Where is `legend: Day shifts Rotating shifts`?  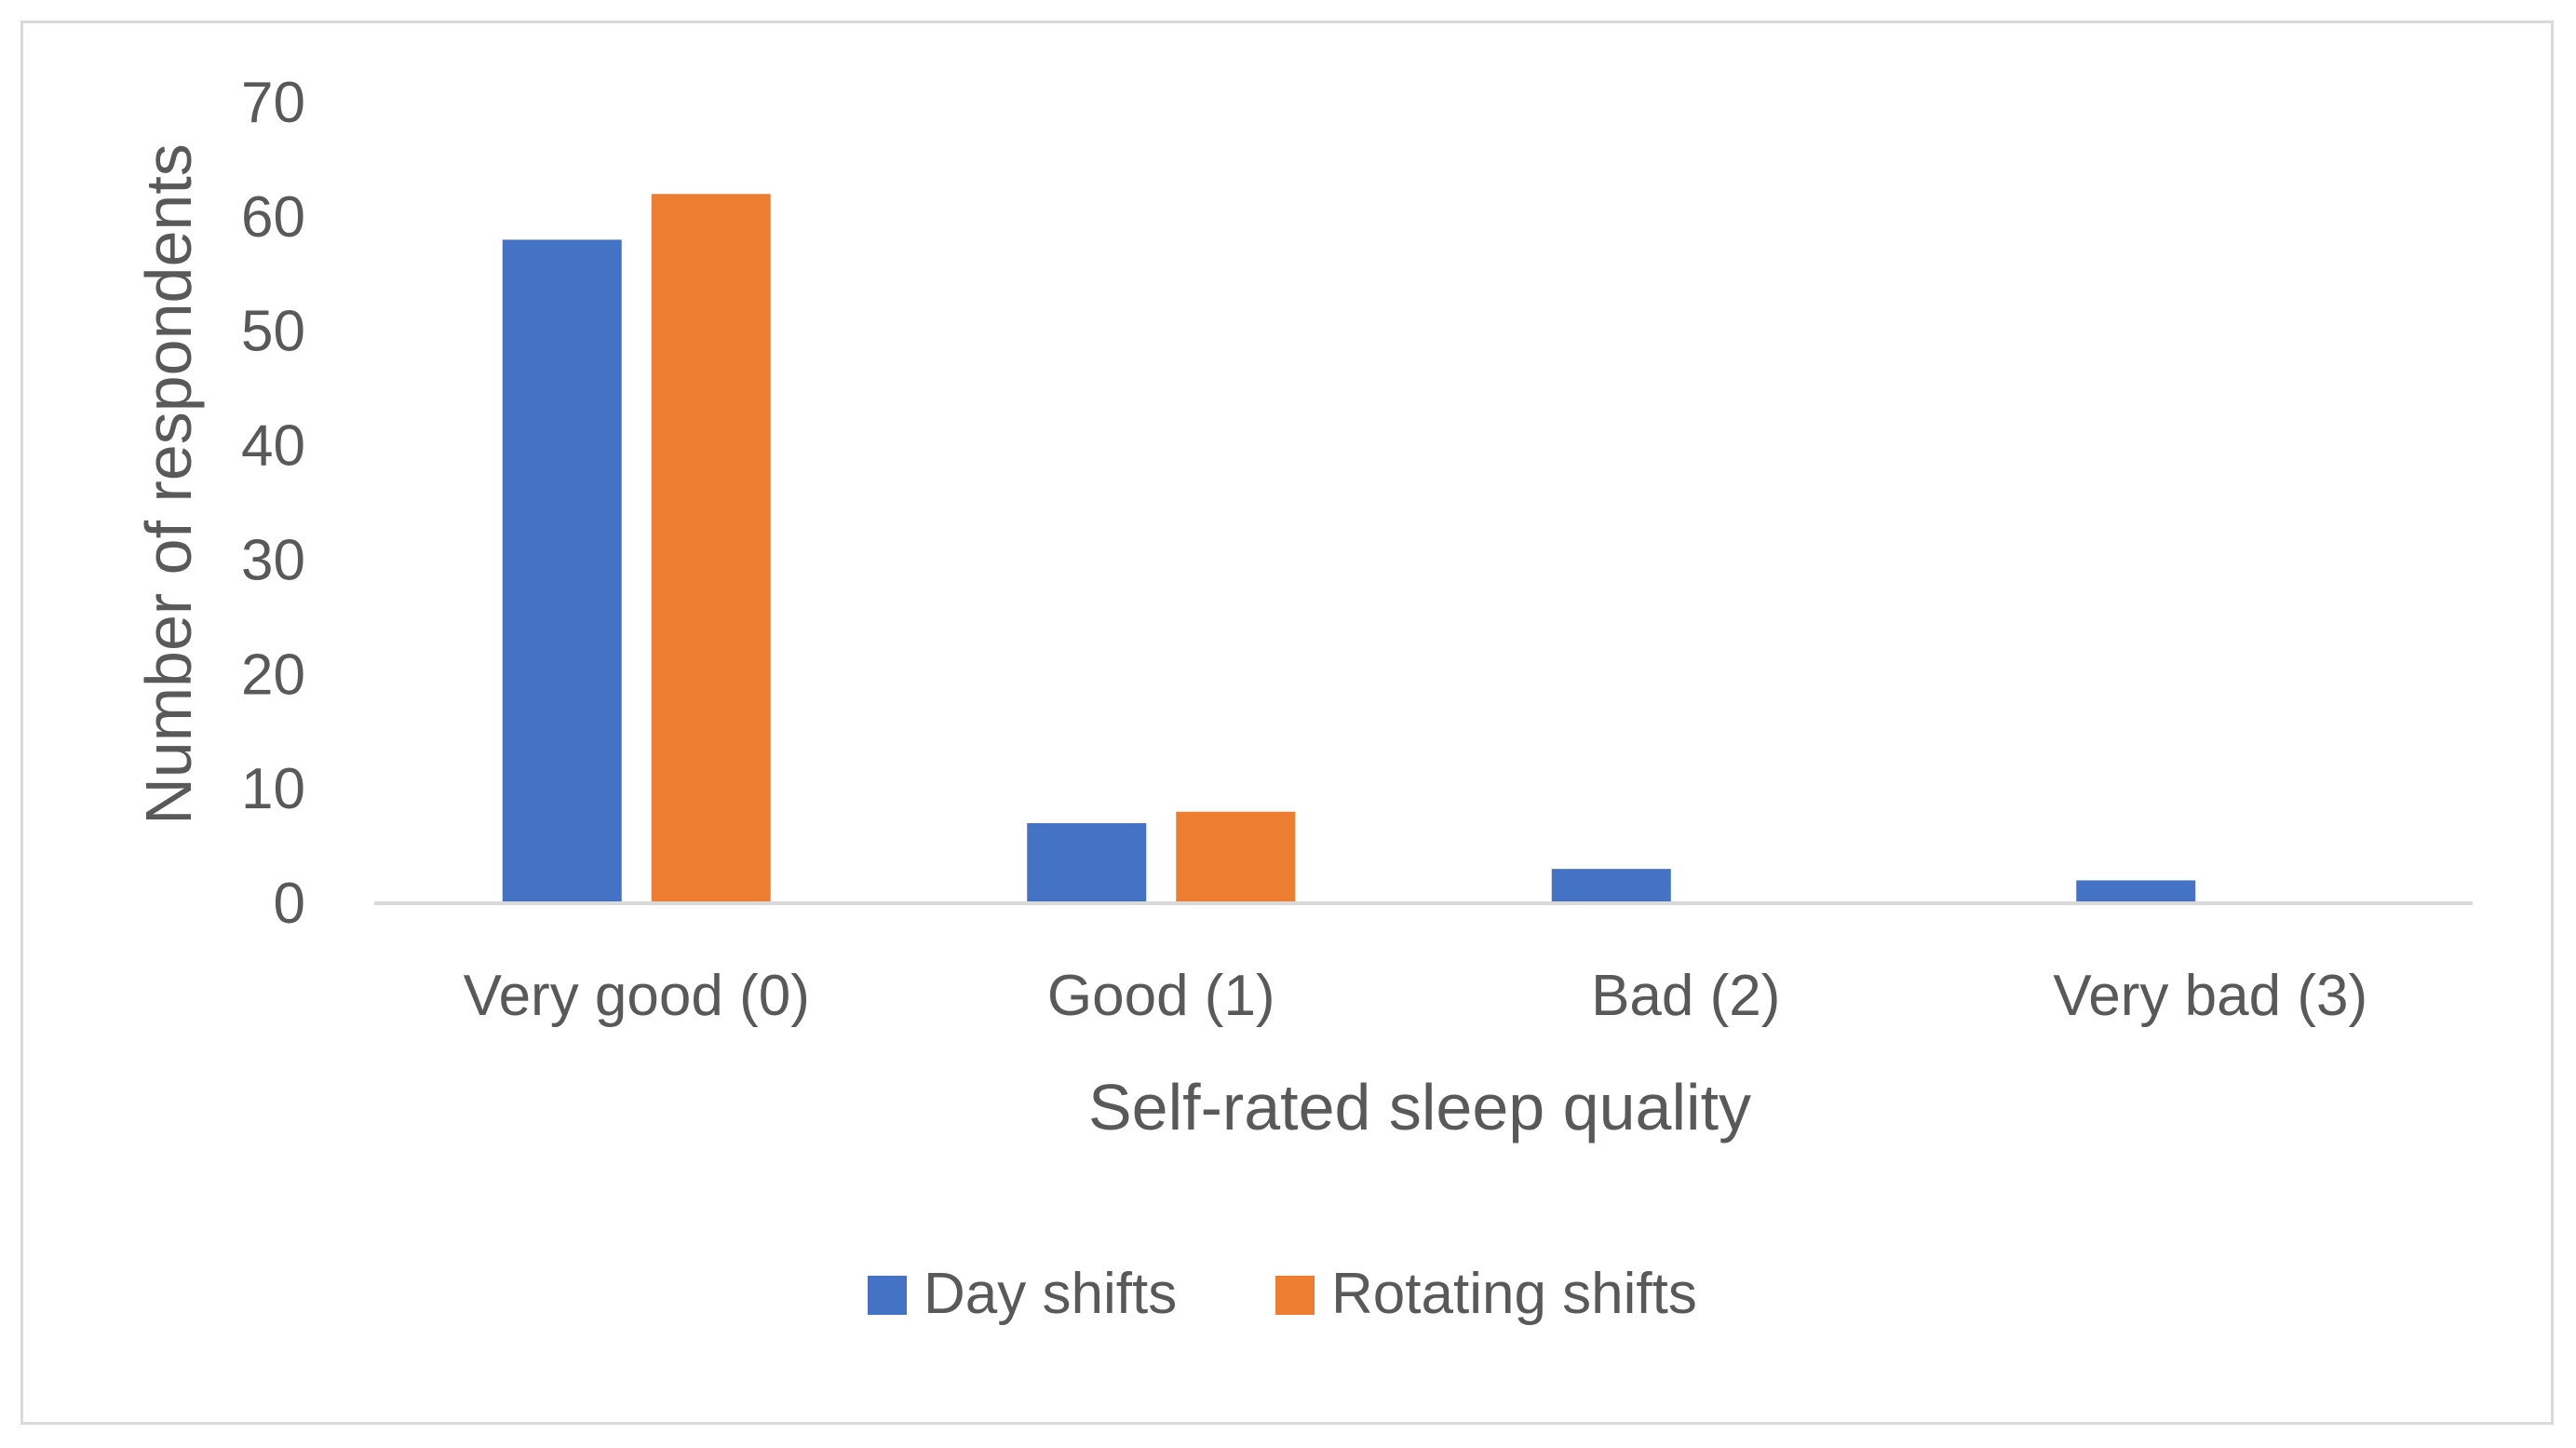 legend: Day shifts Rotating shifts is located at coordinates (1282, 1294).